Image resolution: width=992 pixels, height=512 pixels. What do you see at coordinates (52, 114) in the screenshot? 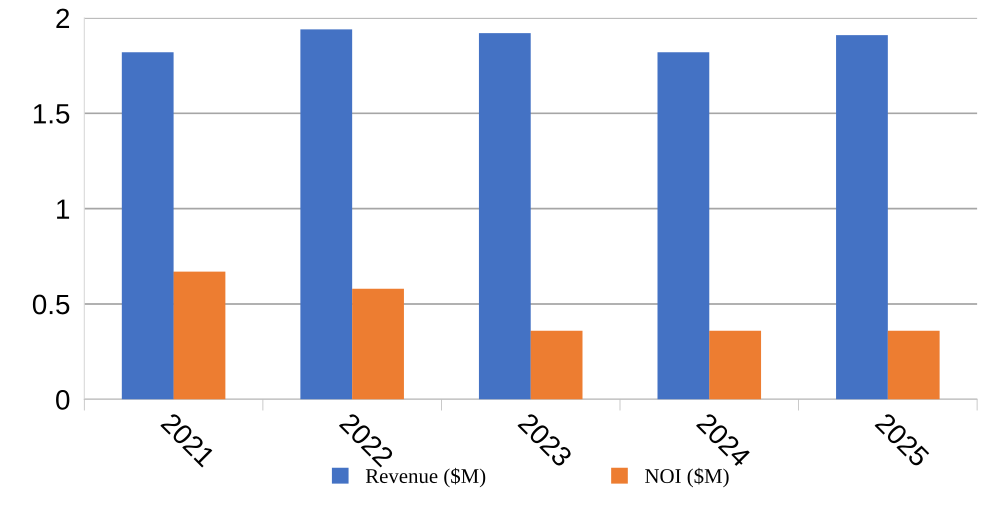
I see `y-tick-label: 1.5` at bounding box center [52, 114].